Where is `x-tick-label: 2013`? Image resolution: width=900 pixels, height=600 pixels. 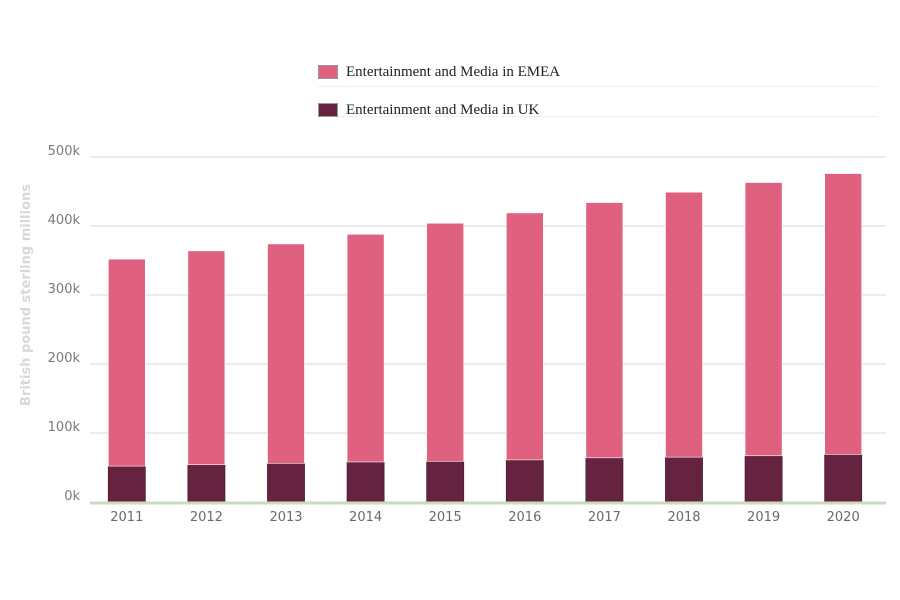 x-tick-label: 2013 is located at coordinates (285, 517).